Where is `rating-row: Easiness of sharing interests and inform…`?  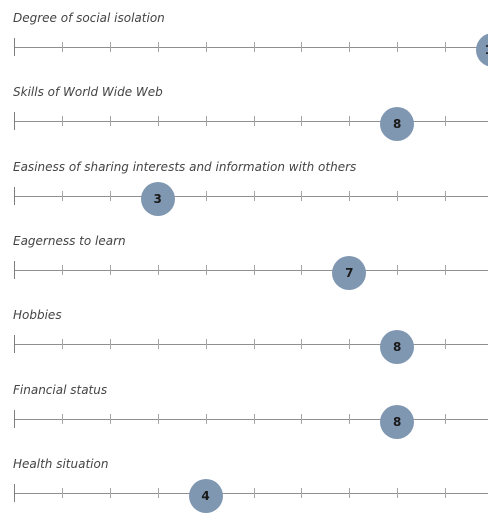 rating-row: Easiness of sharing interests and inform… is located at coordinates (244, 186).